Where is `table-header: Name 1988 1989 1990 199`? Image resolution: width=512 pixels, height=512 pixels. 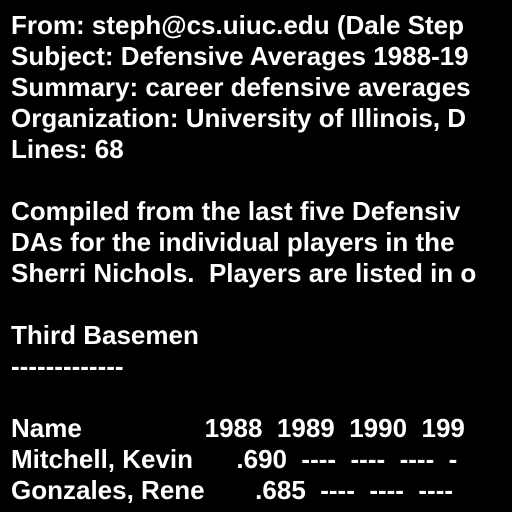 table-header: Name 1988 1989 1990 199 is located at coordinates (238, 428).